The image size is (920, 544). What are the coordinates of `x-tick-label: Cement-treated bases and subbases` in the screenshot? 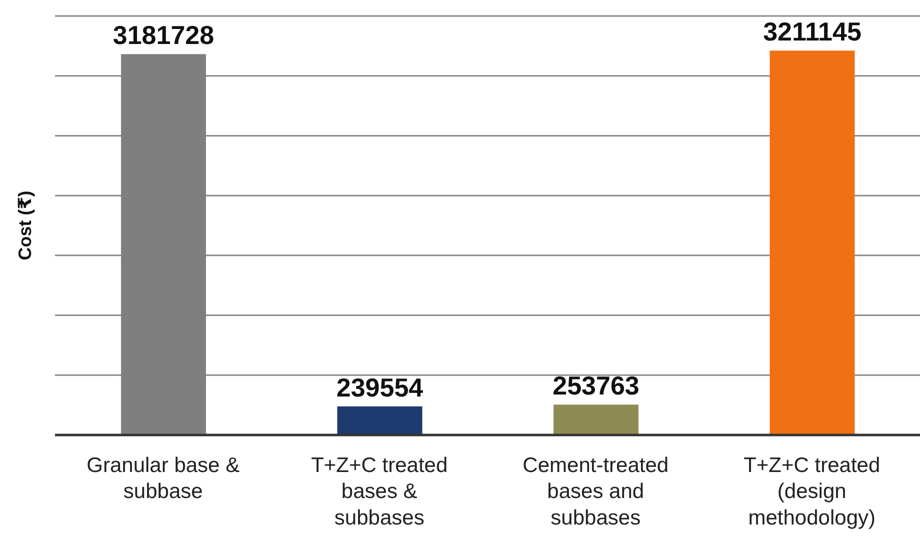 It's located at (595, 492).